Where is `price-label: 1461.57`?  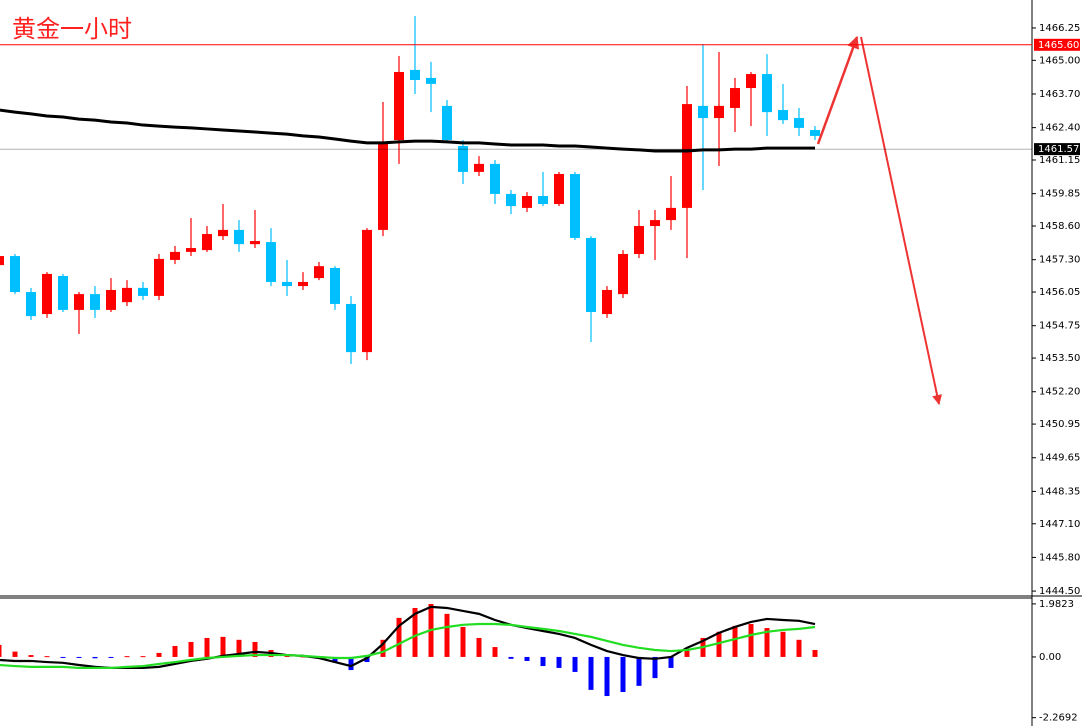 price-label: 1461.57 is located at coordinates (1058, 149).